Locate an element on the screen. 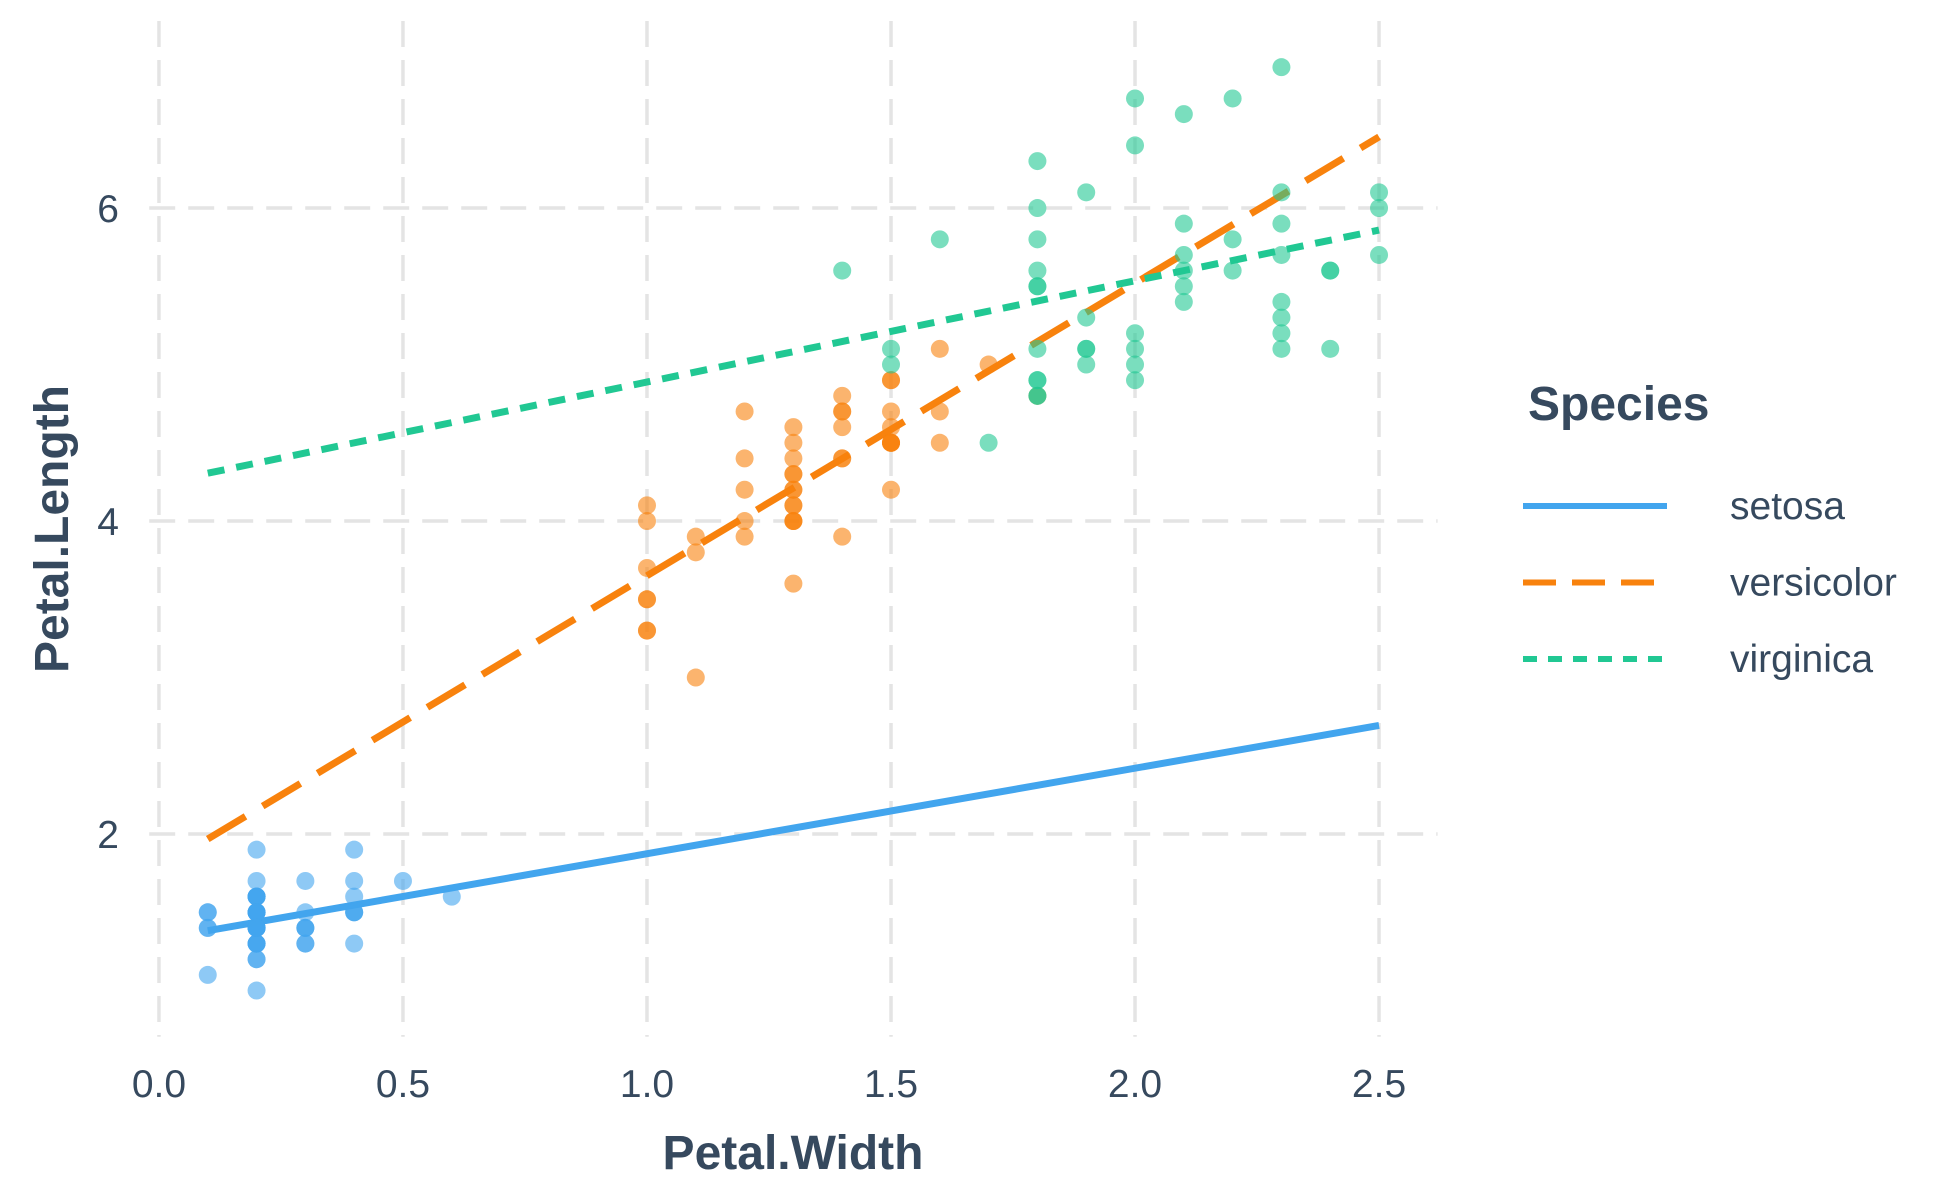  x-axis-title: Petal.Width is located at coordinates (793, 1153).